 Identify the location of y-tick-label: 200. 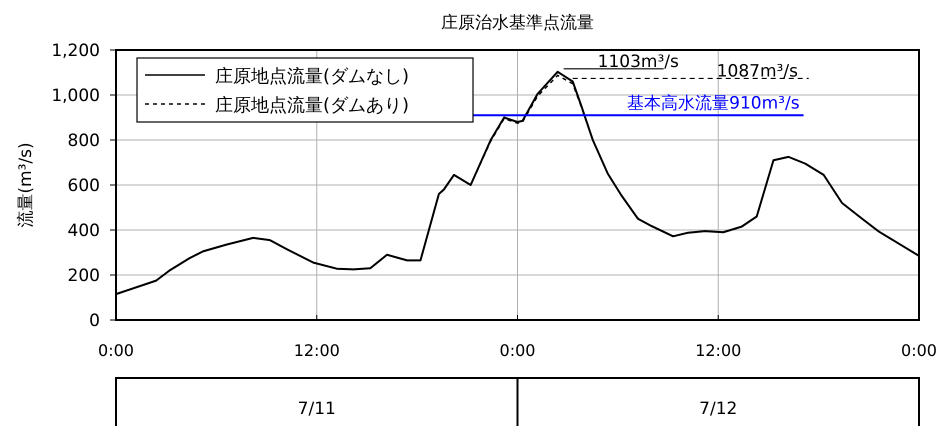
(84, 276).